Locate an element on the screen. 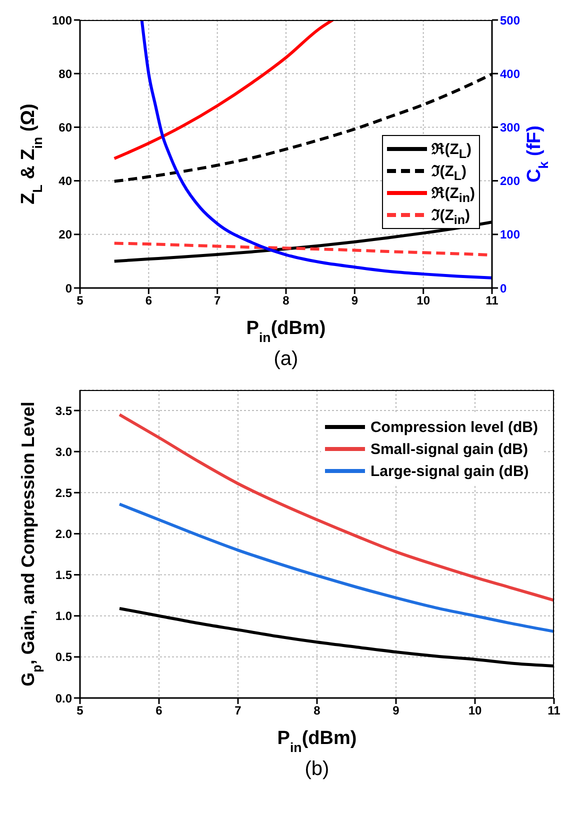  y-tick-label: 20 is located at coordinates (65, 235).